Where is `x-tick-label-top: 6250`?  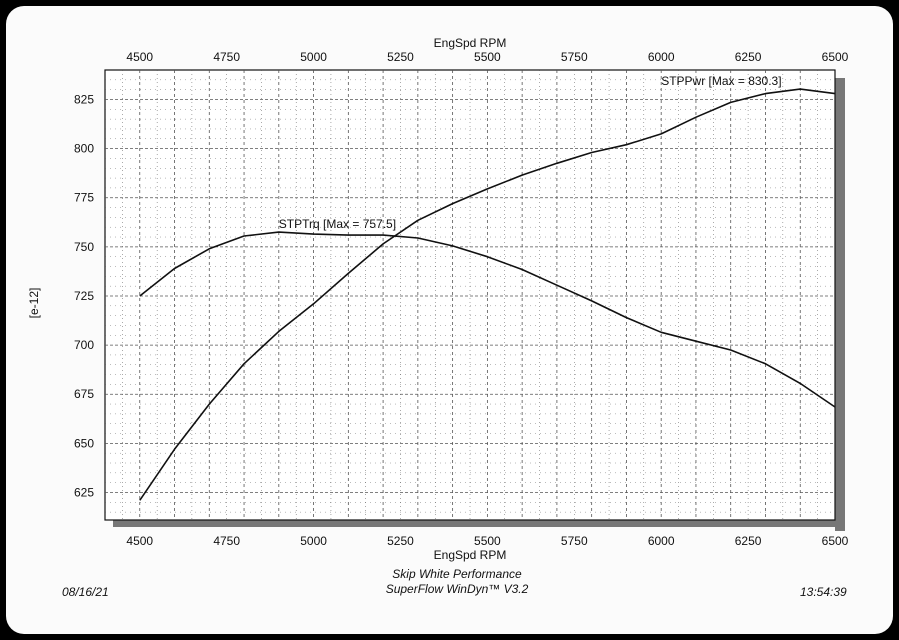 x-tick-label-top: 6250 is located at coordinates (748, 57).